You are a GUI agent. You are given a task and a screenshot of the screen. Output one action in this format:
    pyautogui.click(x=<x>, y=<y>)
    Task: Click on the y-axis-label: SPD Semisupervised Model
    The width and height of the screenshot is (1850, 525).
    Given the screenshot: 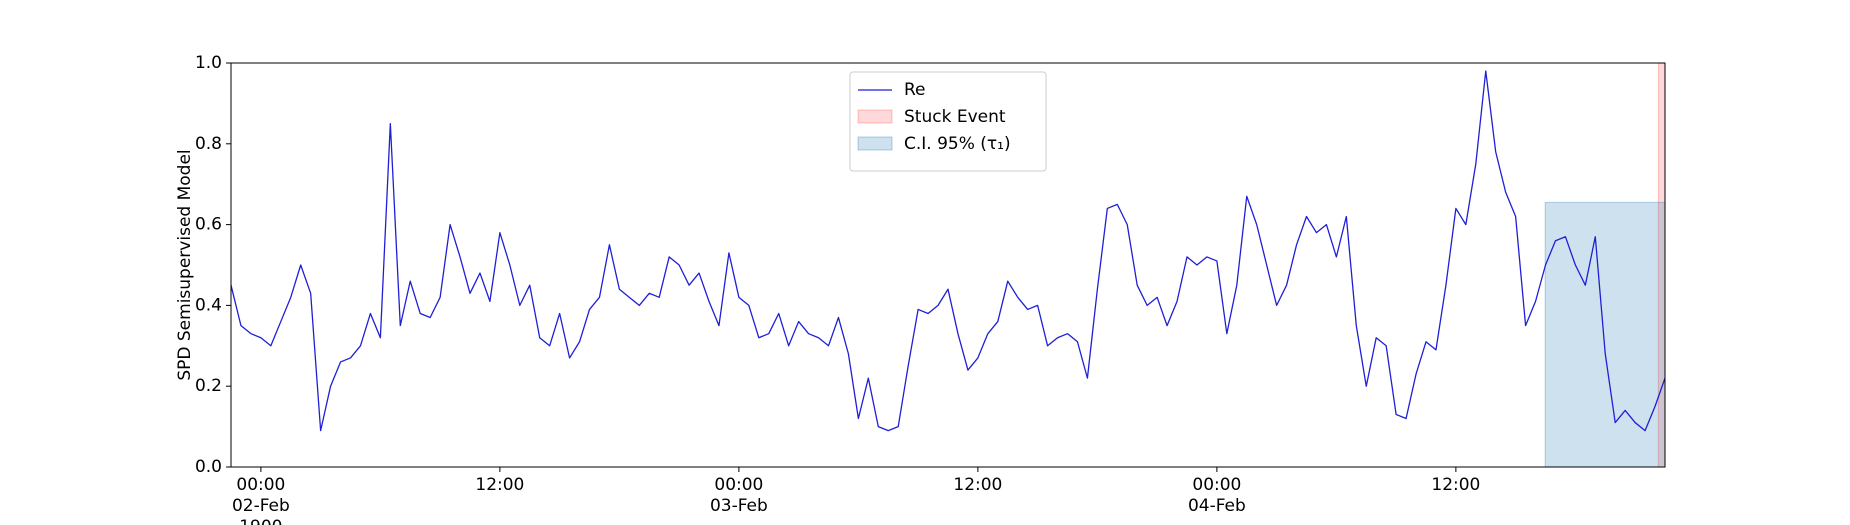 What is the action you would take?
    pyautogui.click(x=185, y=264)
    